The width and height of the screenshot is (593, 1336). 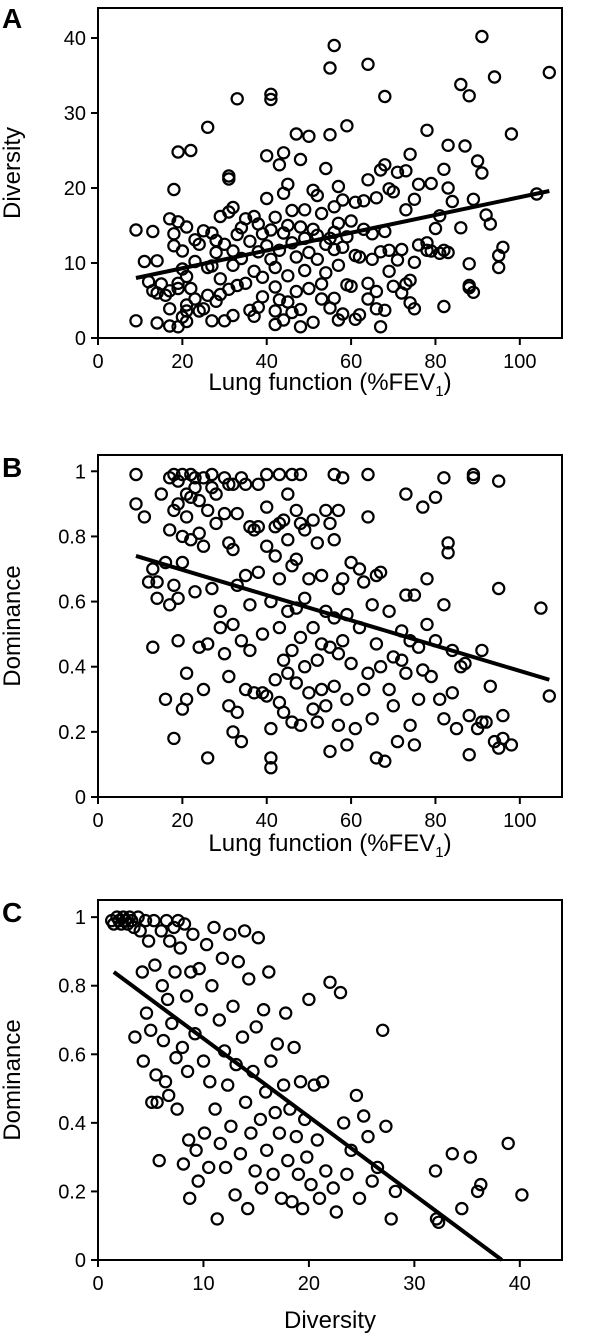 What do you see at coordinates (72, 1124) in the screenshot?
I see `y-tick-label: 0.4` at bounding box center [72, 1124].